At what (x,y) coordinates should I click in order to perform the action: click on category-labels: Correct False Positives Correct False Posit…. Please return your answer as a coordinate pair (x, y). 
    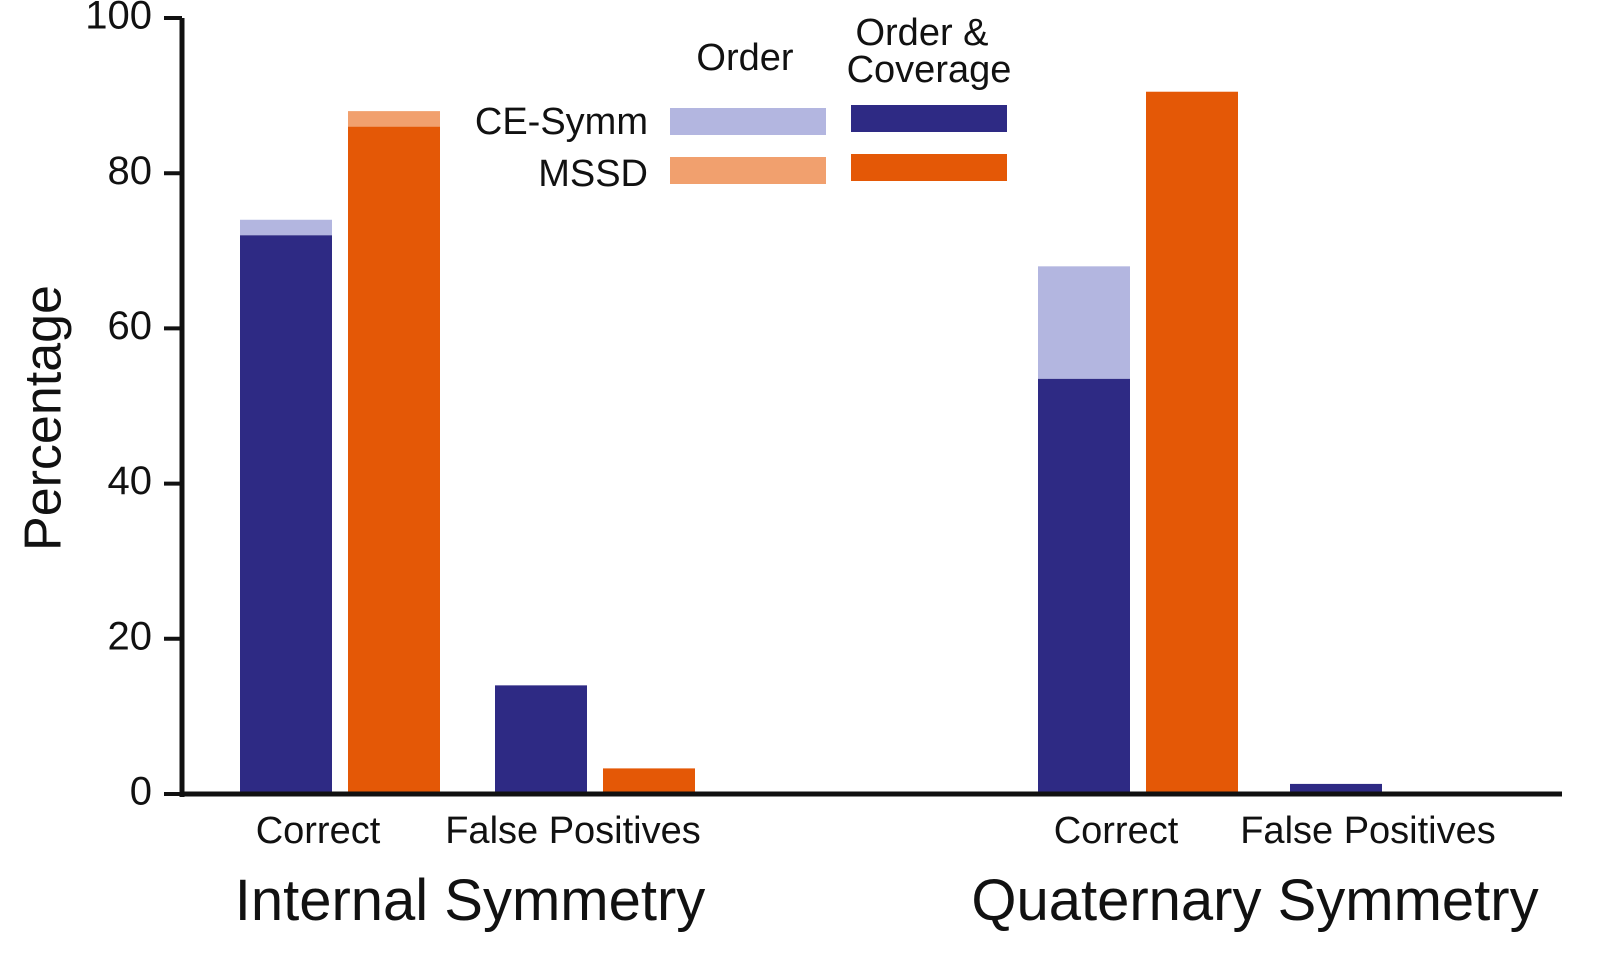
    Looking at the image, I should click on (876, 831).